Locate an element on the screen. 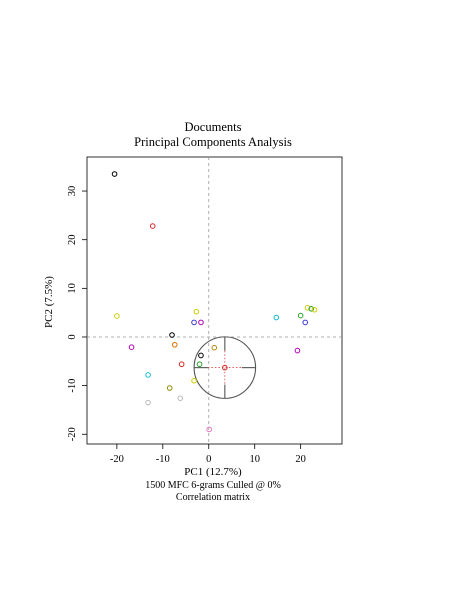  y-tick-label: -20 is located at coordinates (72, 434).